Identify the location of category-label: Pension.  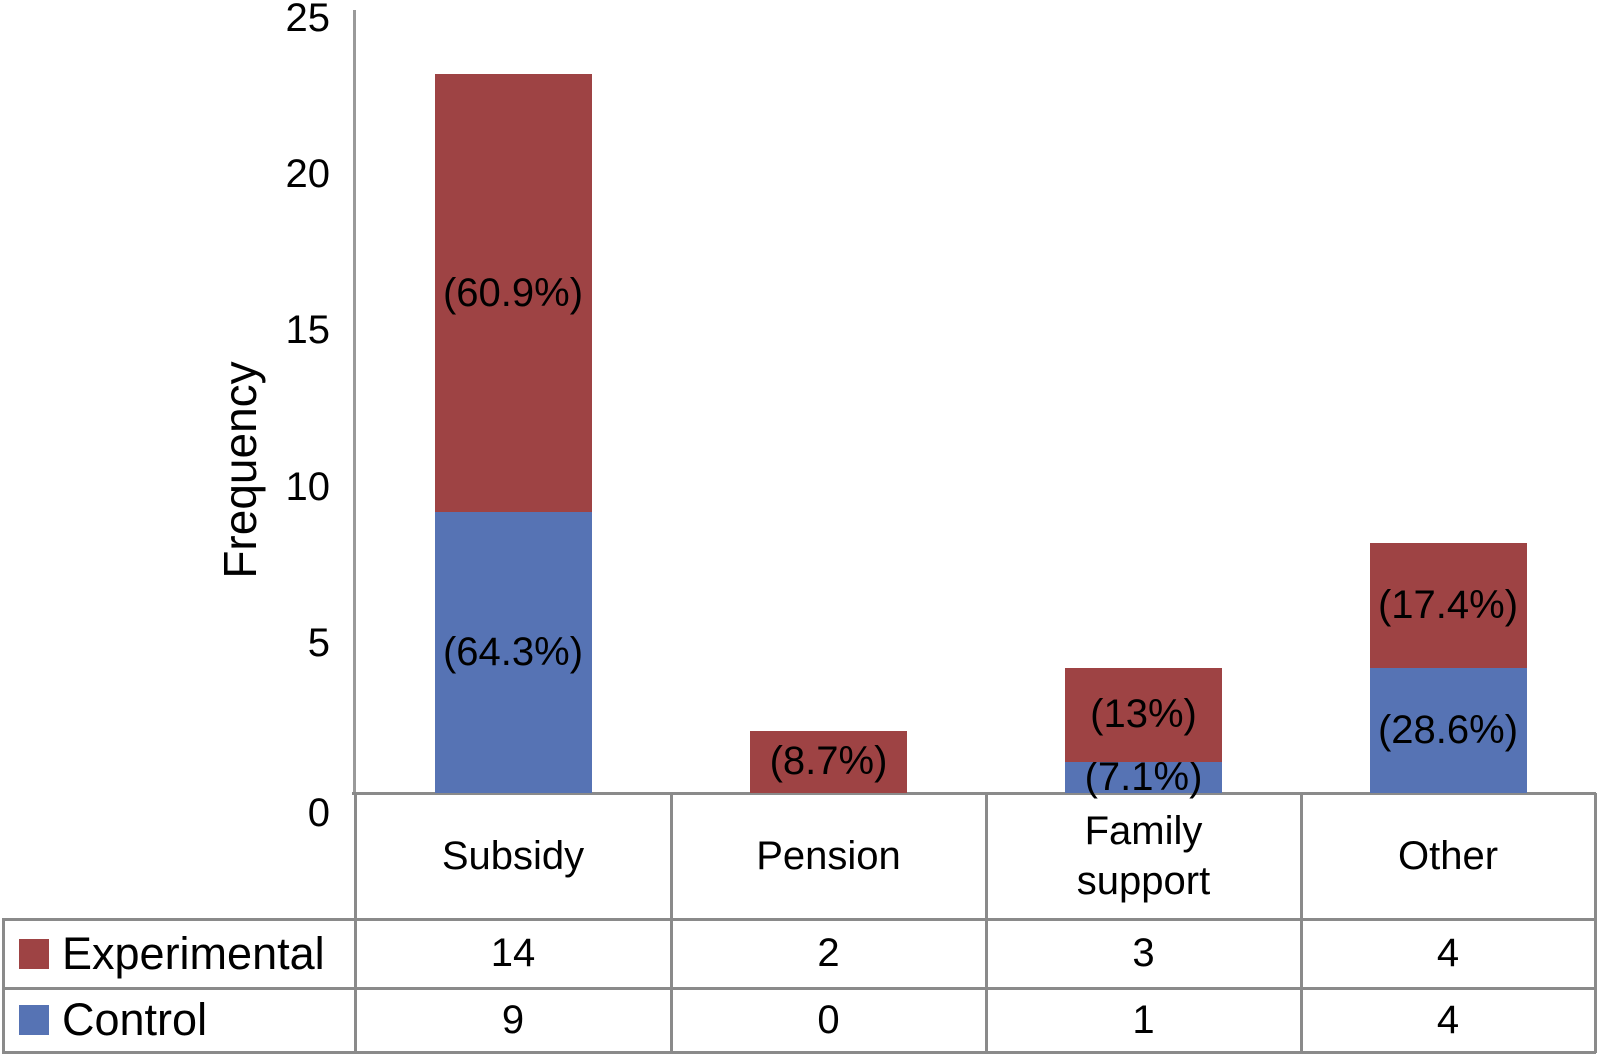
(828, 856).